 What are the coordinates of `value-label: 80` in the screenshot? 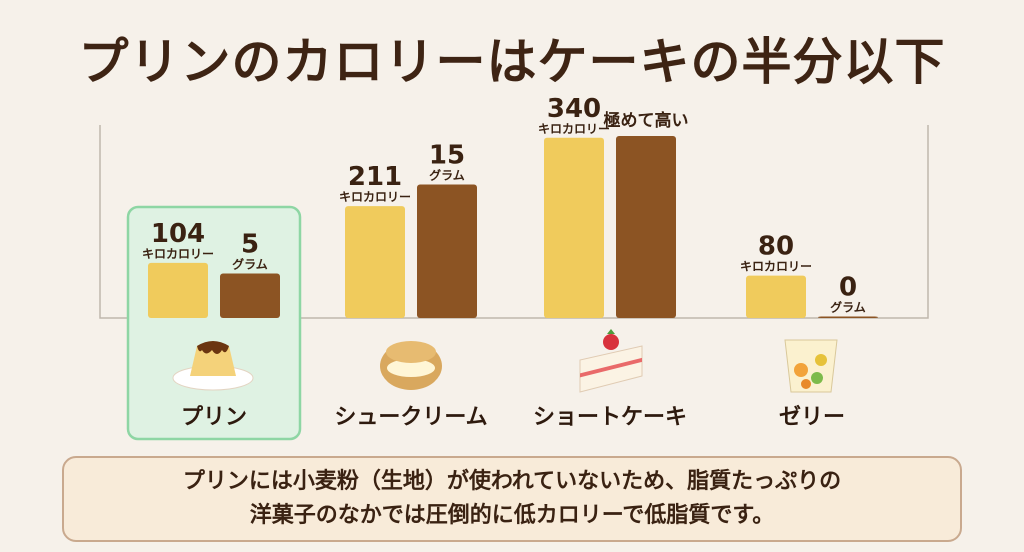 It's located at (776, 247).